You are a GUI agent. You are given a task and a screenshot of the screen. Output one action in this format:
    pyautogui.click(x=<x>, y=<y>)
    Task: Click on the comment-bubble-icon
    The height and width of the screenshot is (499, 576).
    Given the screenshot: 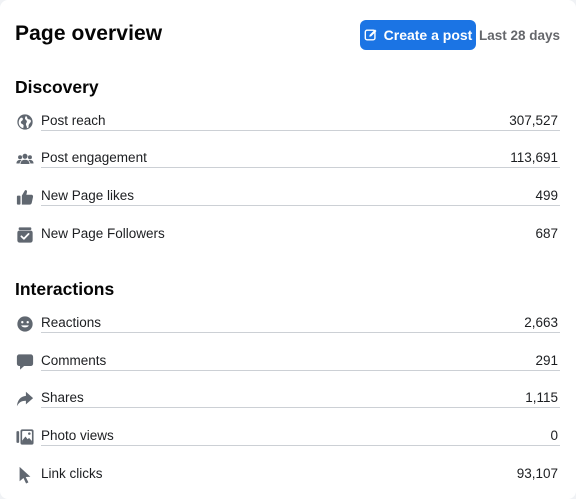 What is the action you would take?
    pyautogui.click(x=24, y=361)
    